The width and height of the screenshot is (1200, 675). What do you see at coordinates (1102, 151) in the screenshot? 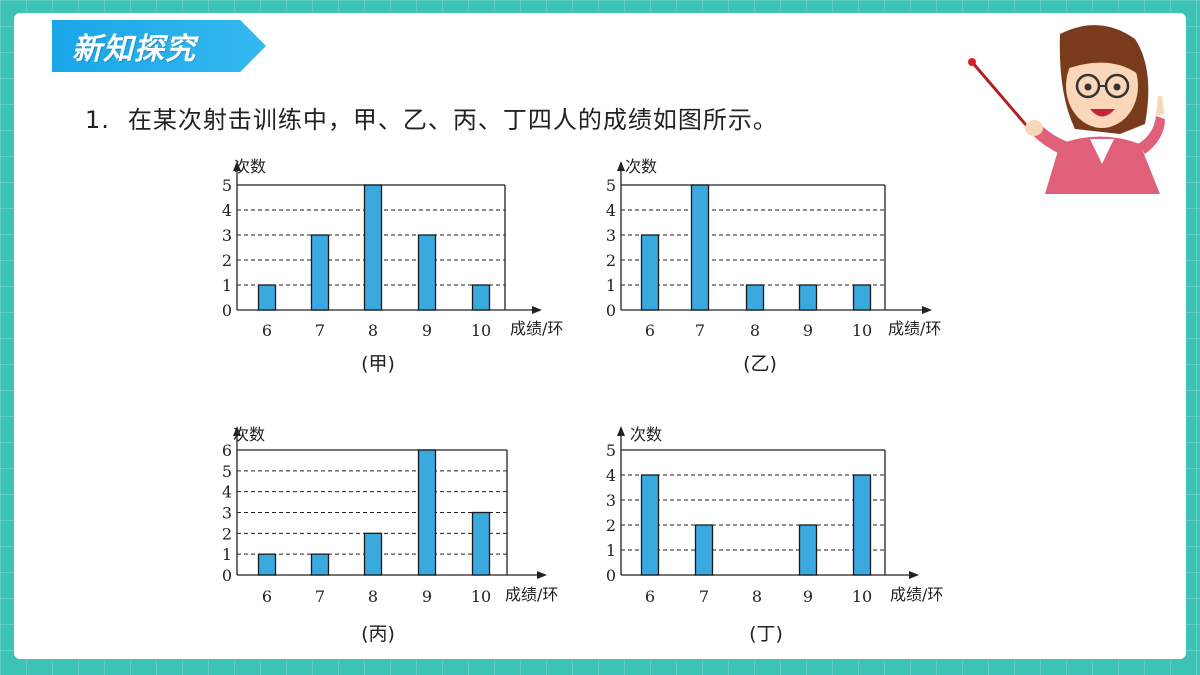
I see `shirt-icon` at bounding box center [1102, 151].